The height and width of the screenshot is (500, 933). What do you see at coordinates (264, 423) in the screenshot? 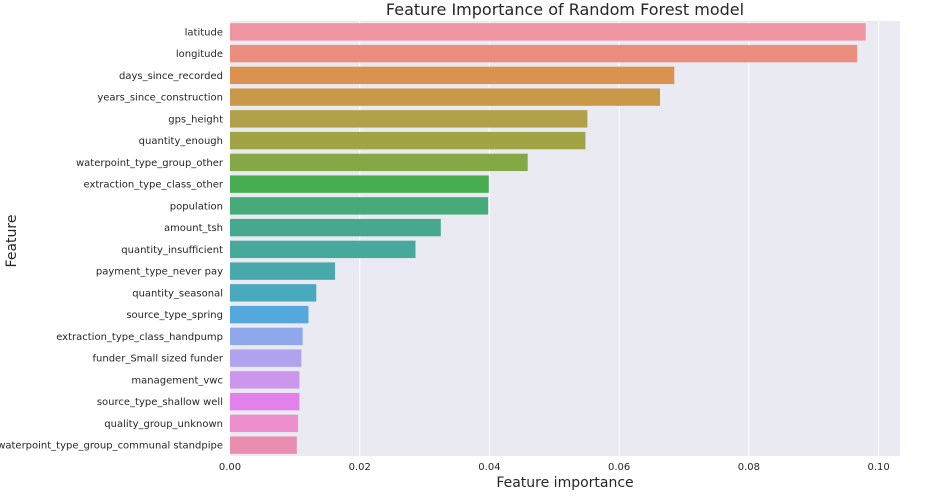
I see `bar-quality-group-unknown` at bounding box center [264, 423].